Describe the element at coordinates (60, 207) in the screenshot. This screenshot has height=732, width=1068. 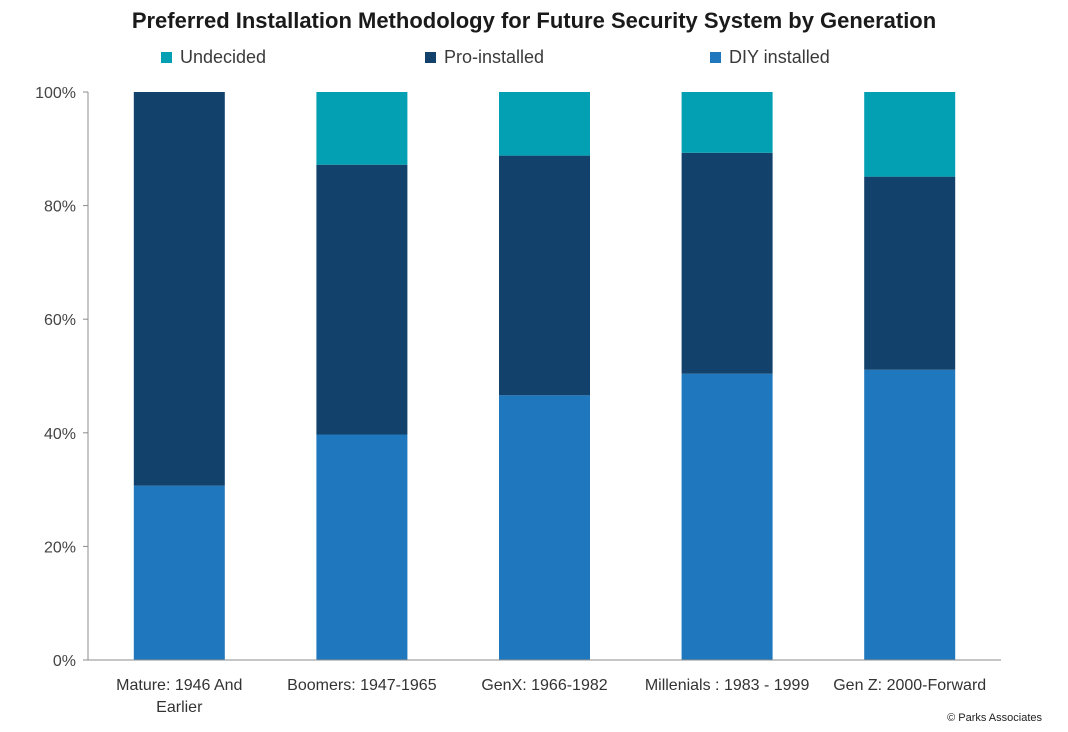
I see `y-tick-label: 80%` at that location.